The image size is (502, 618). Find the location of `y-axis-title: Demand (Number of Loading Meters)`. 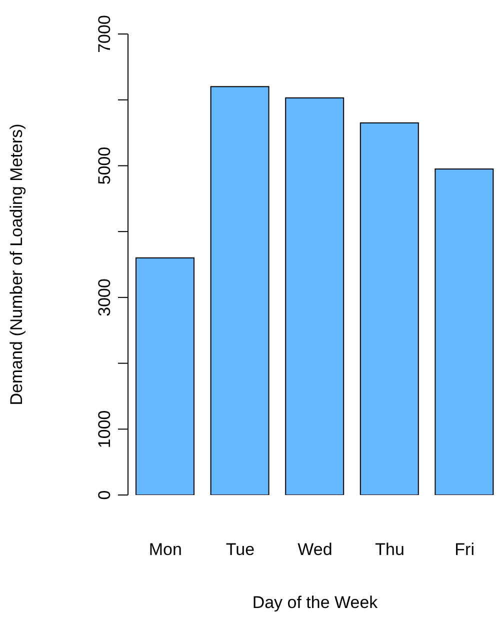

y-axis-title: Demand (Number of Loading Meters) is located at coordinates (16, 265).